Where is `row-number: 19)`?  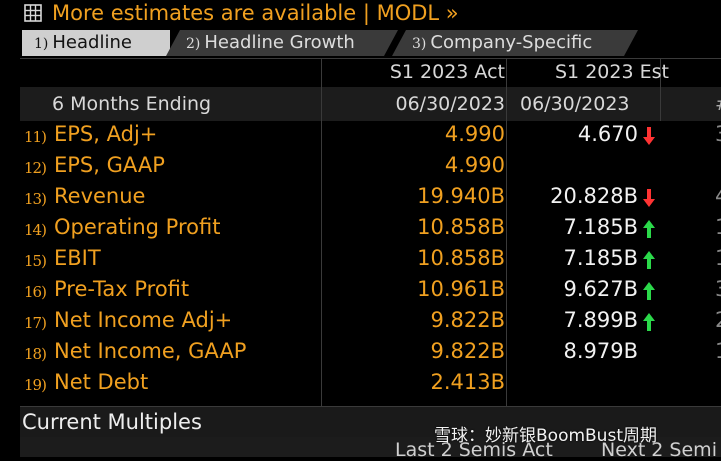
row-number: 19) is located at coordinates (35, 385).